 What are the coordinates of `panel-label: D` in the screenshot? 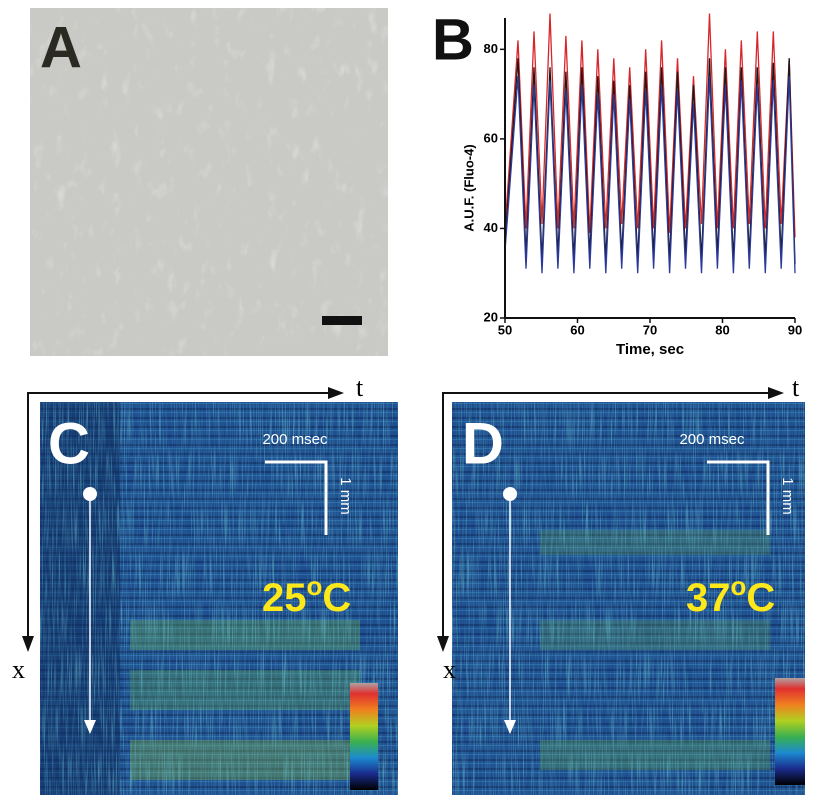 It's located at (483, 443).